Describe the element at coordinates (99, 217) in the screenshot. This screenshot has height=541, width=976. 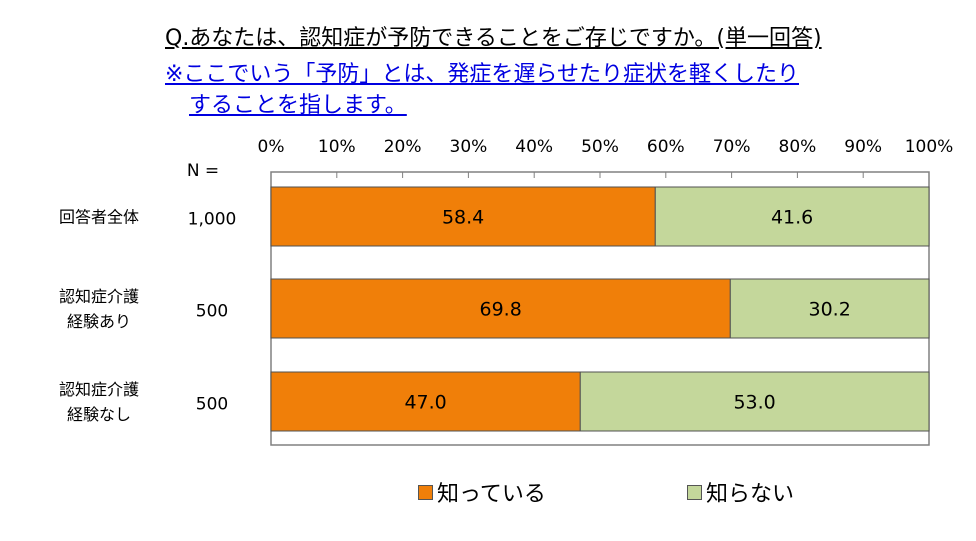
I see `category-label: 回答者全体` at that location.